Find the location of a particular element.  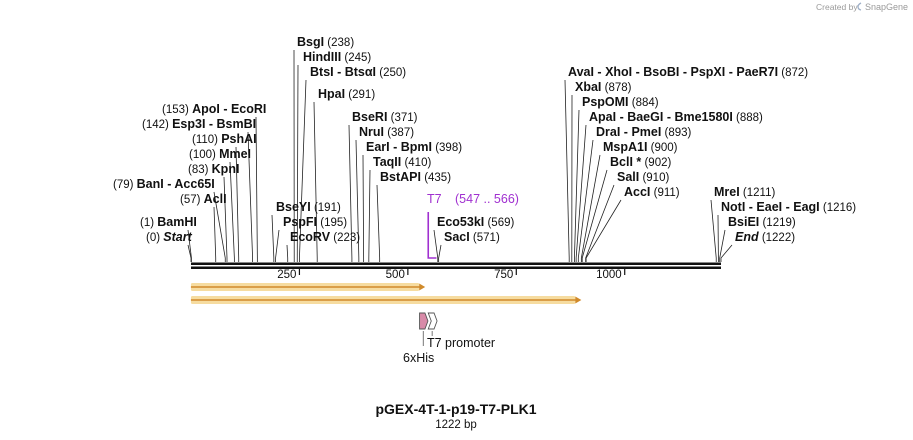

site-label-apai: ApaI - BaeGI - Bme1580I (888) is located at coordinates (676, 117).